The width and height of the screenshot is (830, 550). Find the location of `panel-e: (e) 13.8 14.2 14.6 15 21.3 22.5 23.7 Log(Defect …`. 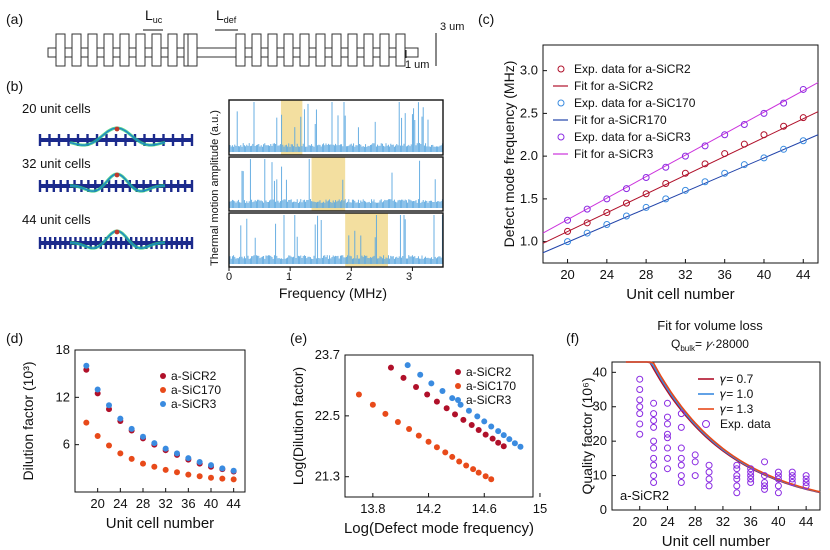

panel-e: (e) 13.8 14.2 14.6 15 21.3 22.5 23.7 Log(Defect … is located at coordinates (418, 433).